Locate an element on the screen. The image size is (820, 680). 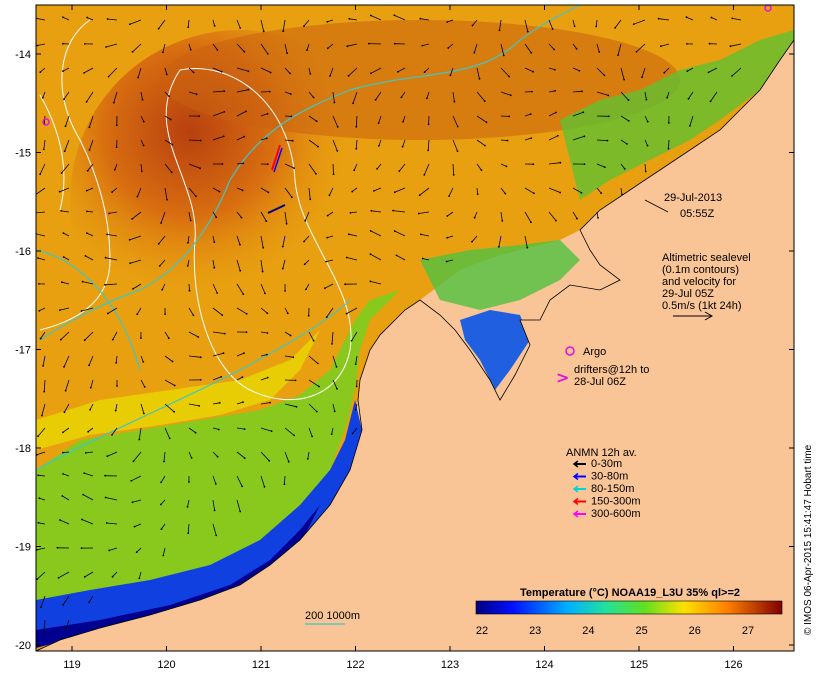
king-sound-blue is located at coordinates (495, 350).